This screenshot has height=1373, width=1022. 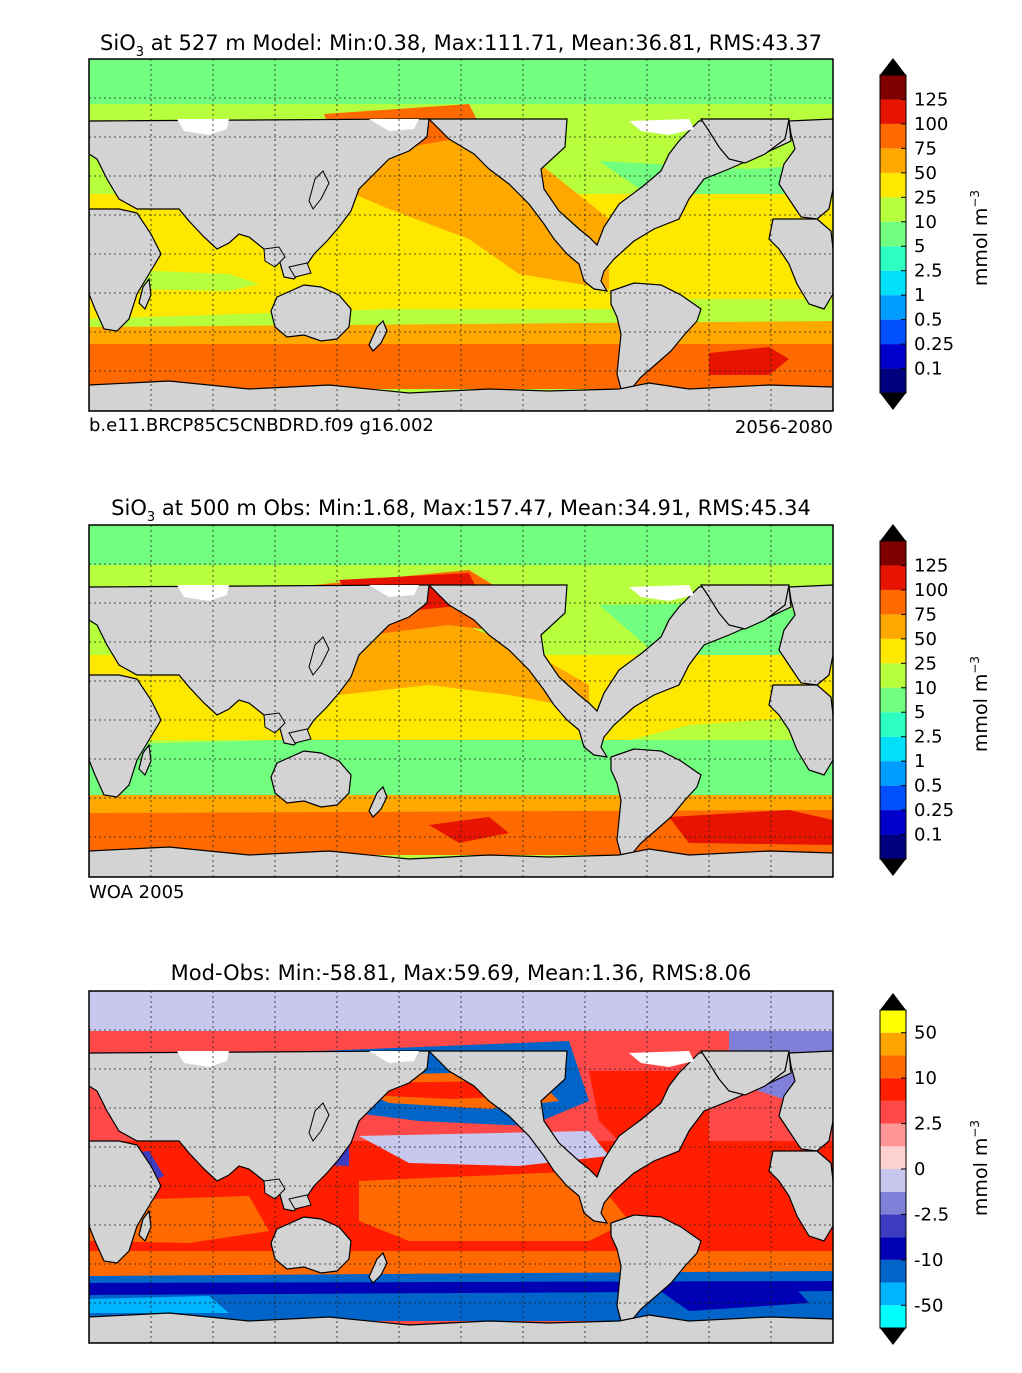 I want to click on colorbar-difference: -50 -10 -2.5 0 2.5 10 50, so click(x=914, y=1169).